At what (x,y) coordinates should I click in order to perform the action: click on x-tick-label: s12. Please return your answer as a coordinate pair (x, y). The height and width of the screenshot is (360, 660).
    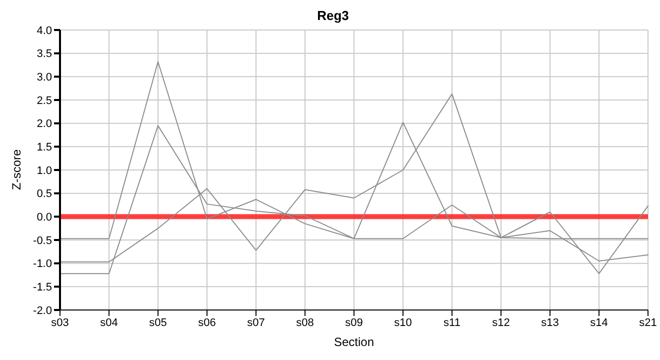
    Looking at the image, I should click on (501, 322).